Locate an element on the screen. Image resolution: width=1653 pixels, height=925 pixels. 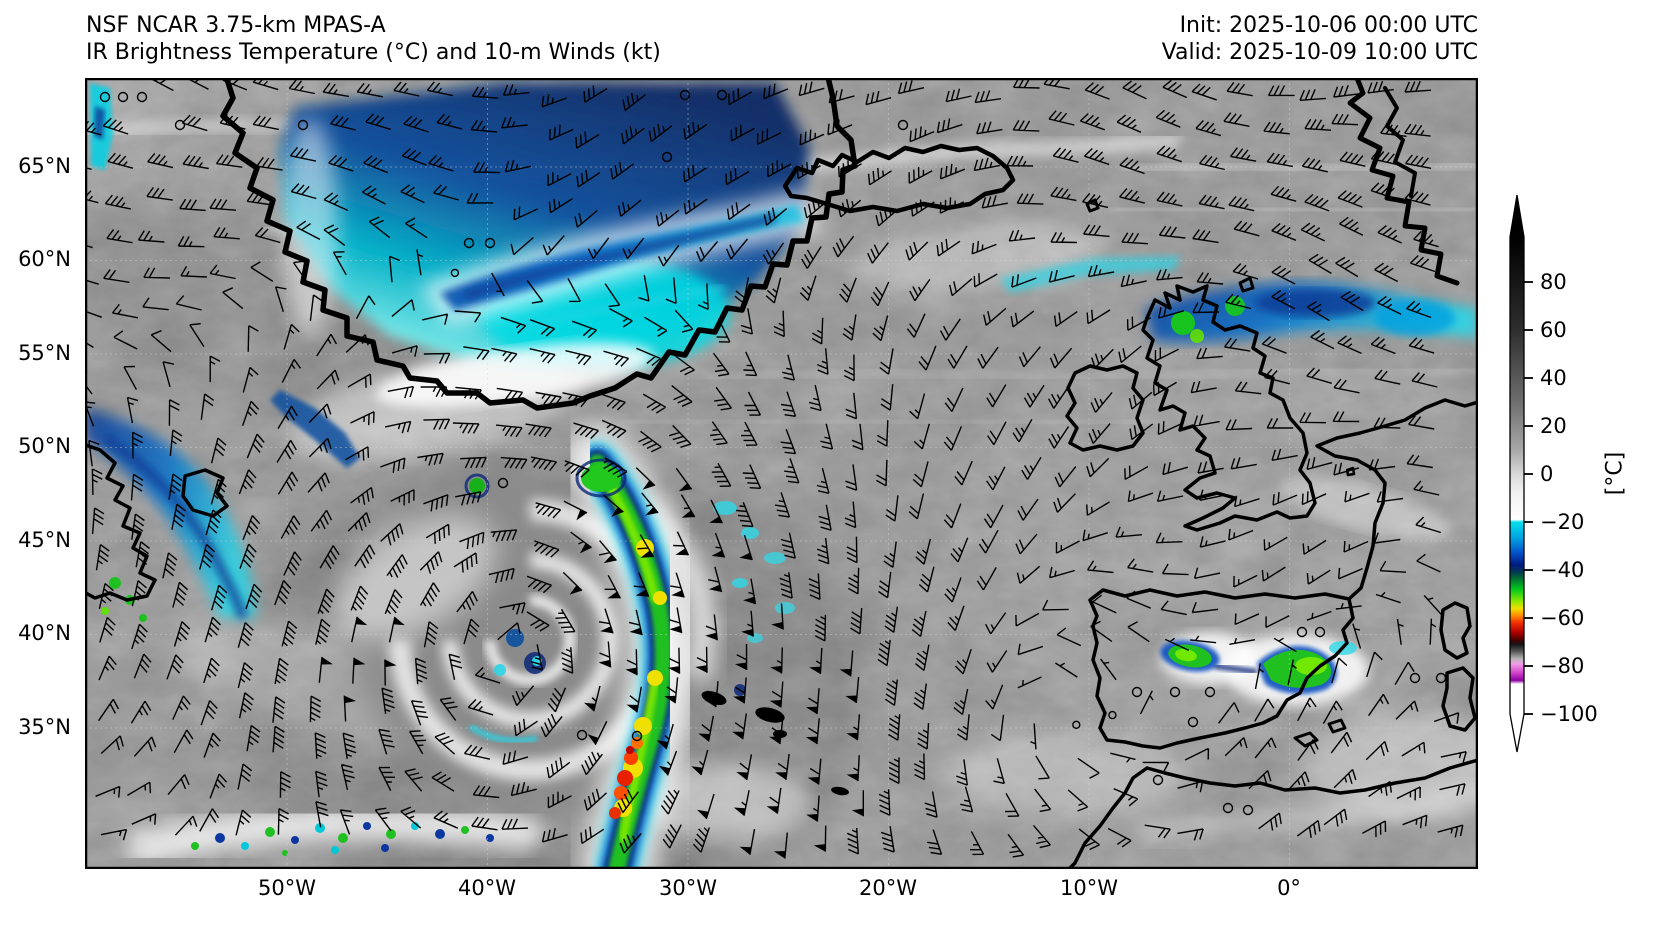
x-tick-label: 30°W is located at coordinates (688, 888).